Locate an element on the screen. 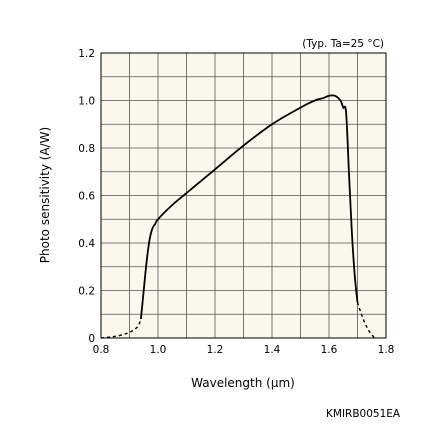 The image size is (428, 427). x-tick-label: 1.0 is located at coordinates (158, 350).